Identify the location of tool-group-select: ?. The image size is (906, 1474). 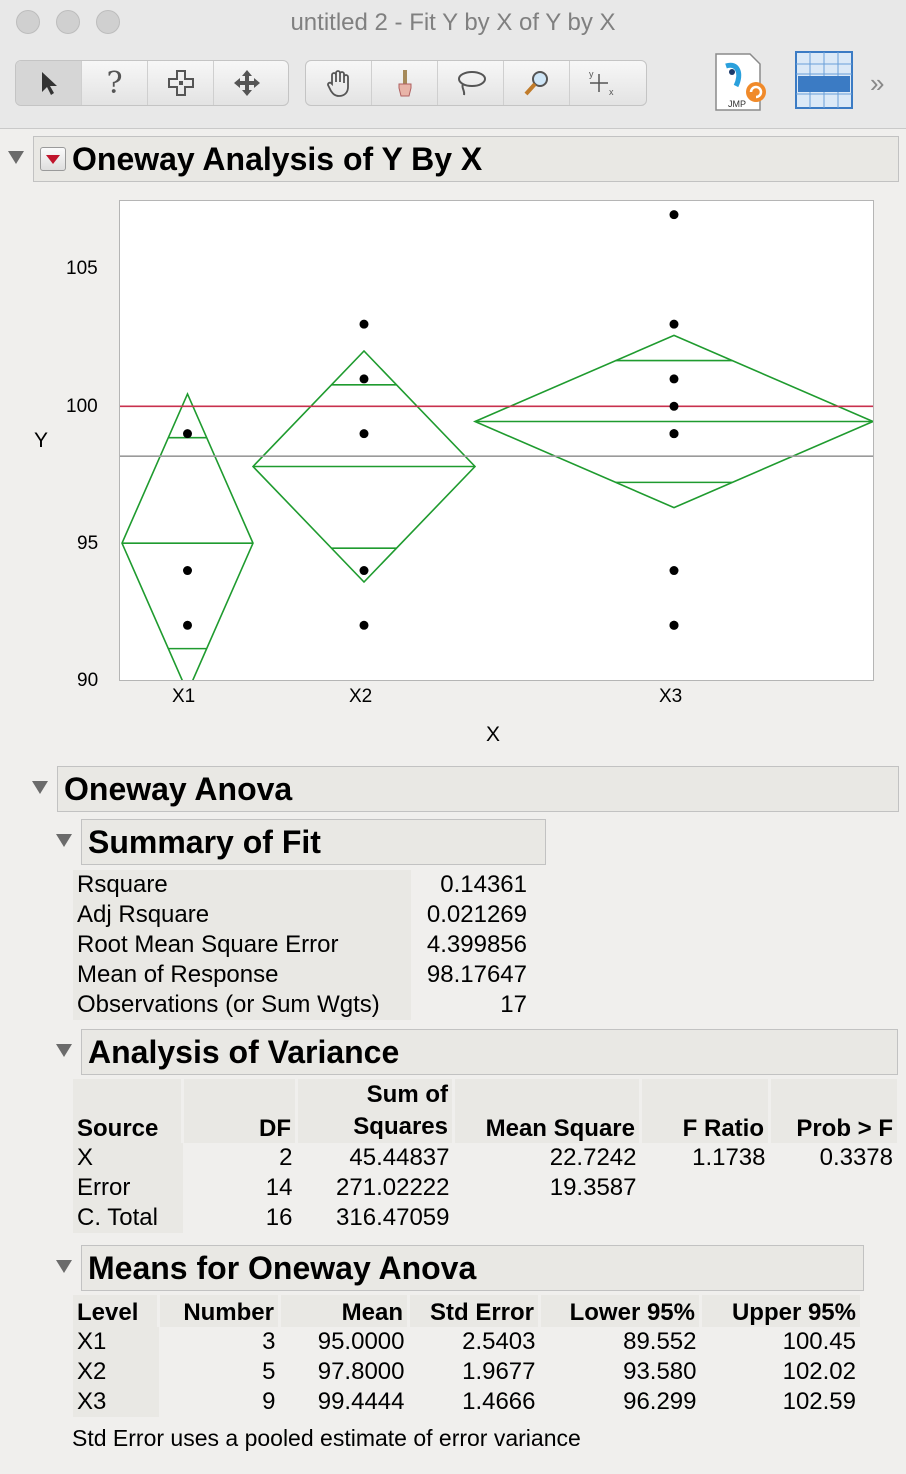
(152, 83).